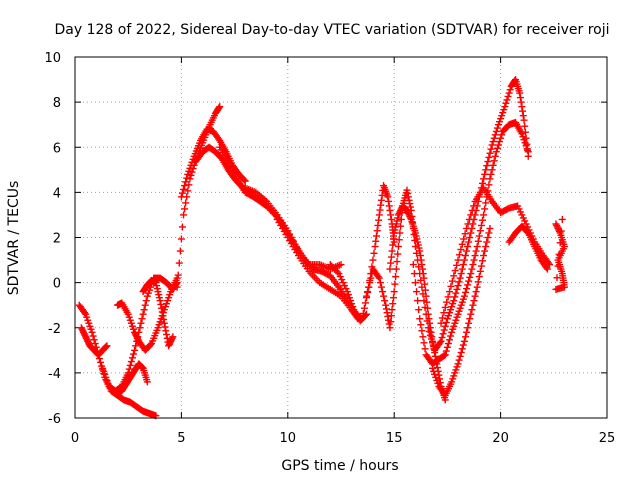 This screenshot has height=480, width=640. I want to click on x-tick-label: 15, so click(394, 438).